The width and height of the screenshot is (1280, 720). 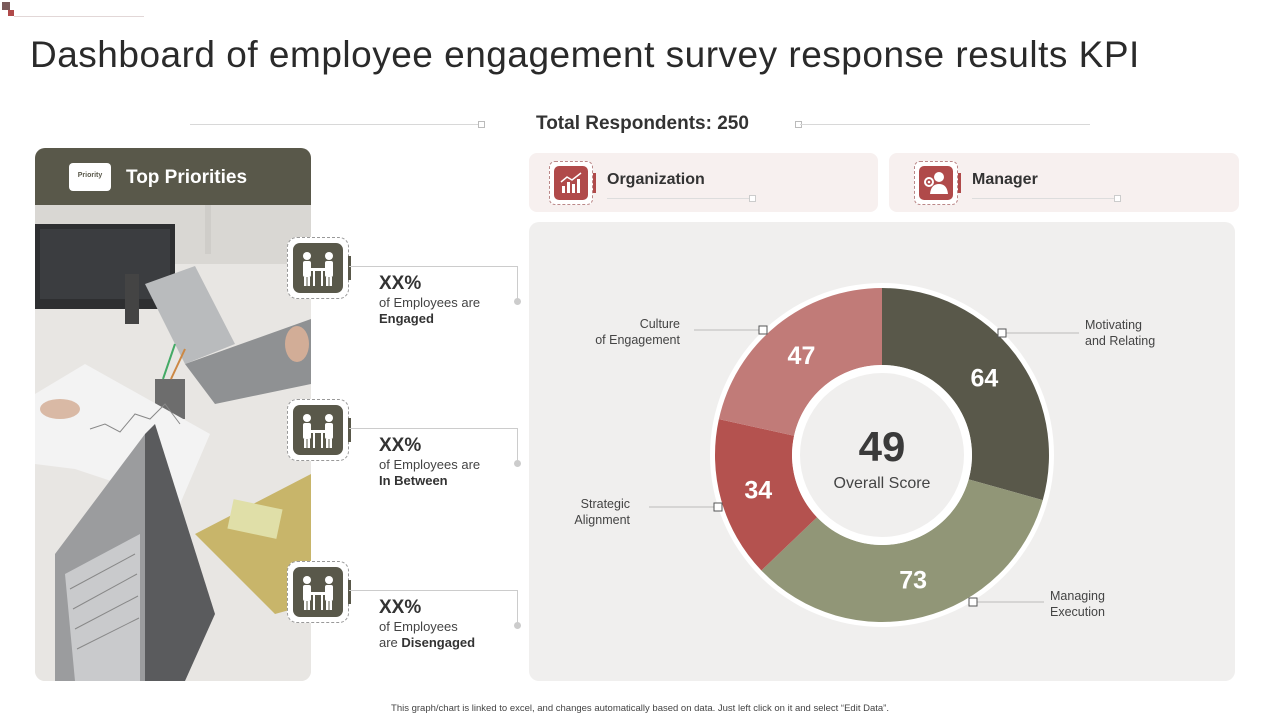 What do you see at coordinates (1044, 198) in the screenshot?
I see `manager-divider` at bounding box center [1044, 198].